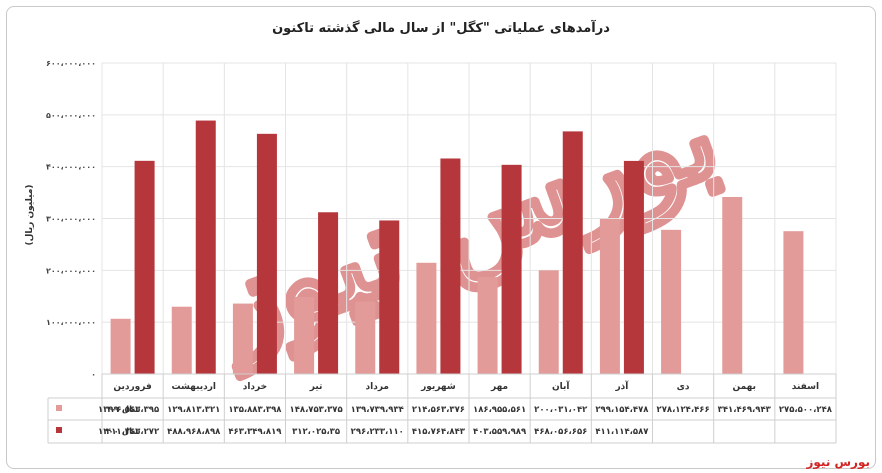  I want to click on data-value-label: ۱۲۹،۸۱۳،۳۲۱, so click(193, 410).